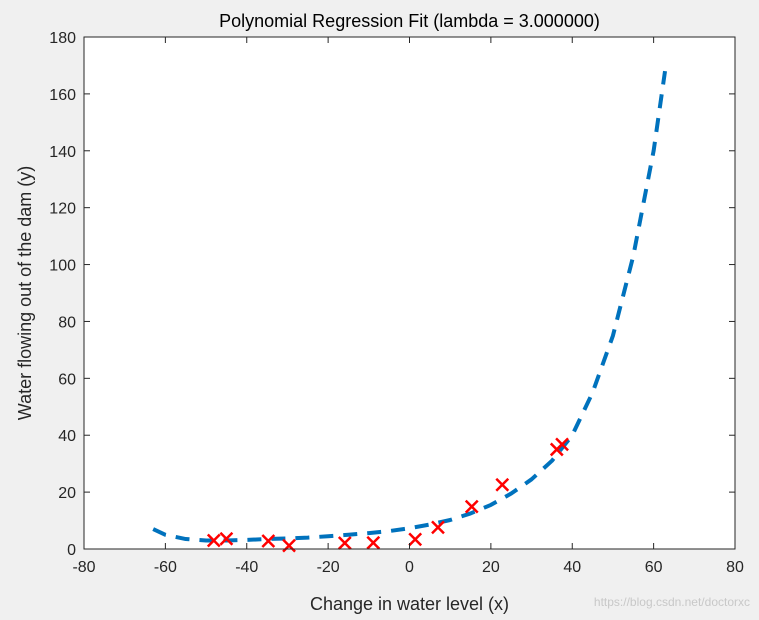 Image resolution: width=759 pixels, height=620 pixels. I want to click on x-tick-label: -40, so click(246, 567).